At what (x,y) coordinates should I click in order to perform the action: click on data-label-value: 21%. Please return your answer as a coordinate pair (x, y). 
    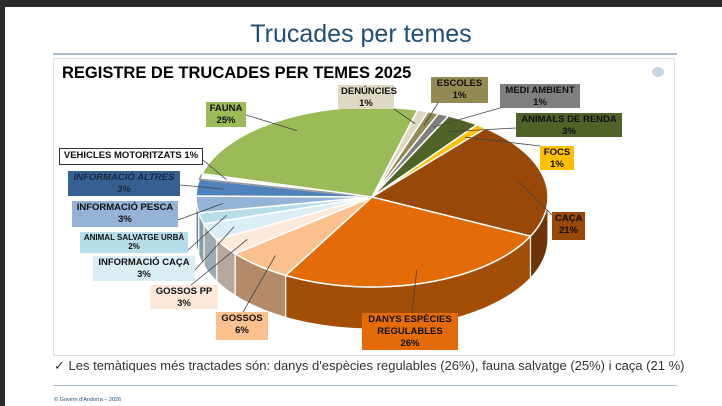
    Looking at the image, I should click on (568, 230).